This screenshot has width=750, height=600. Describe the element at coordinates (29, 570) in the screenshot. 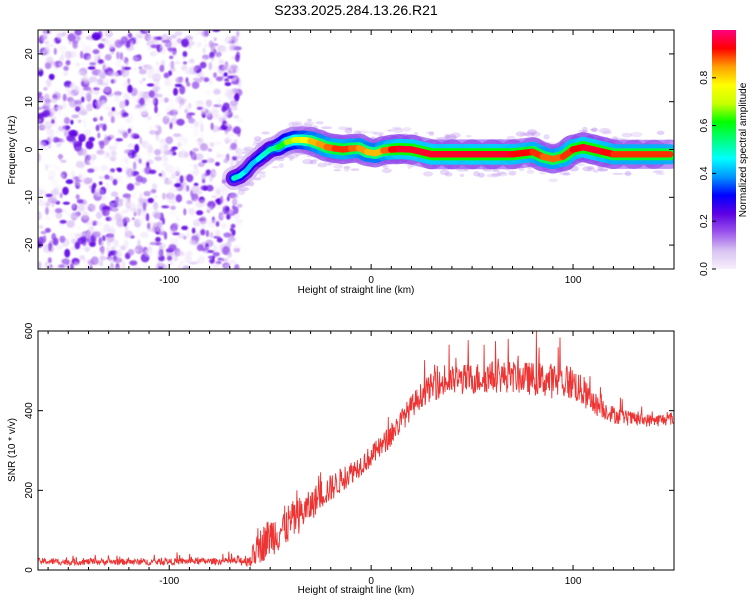

I see `snr-y-tick-label: 0` at that location.